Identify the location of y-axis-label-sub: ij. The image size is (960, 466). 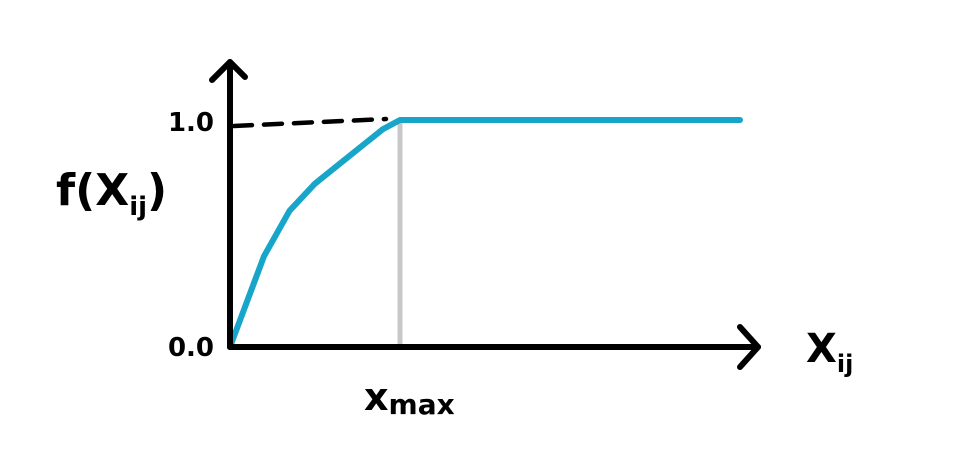
(138, 207).